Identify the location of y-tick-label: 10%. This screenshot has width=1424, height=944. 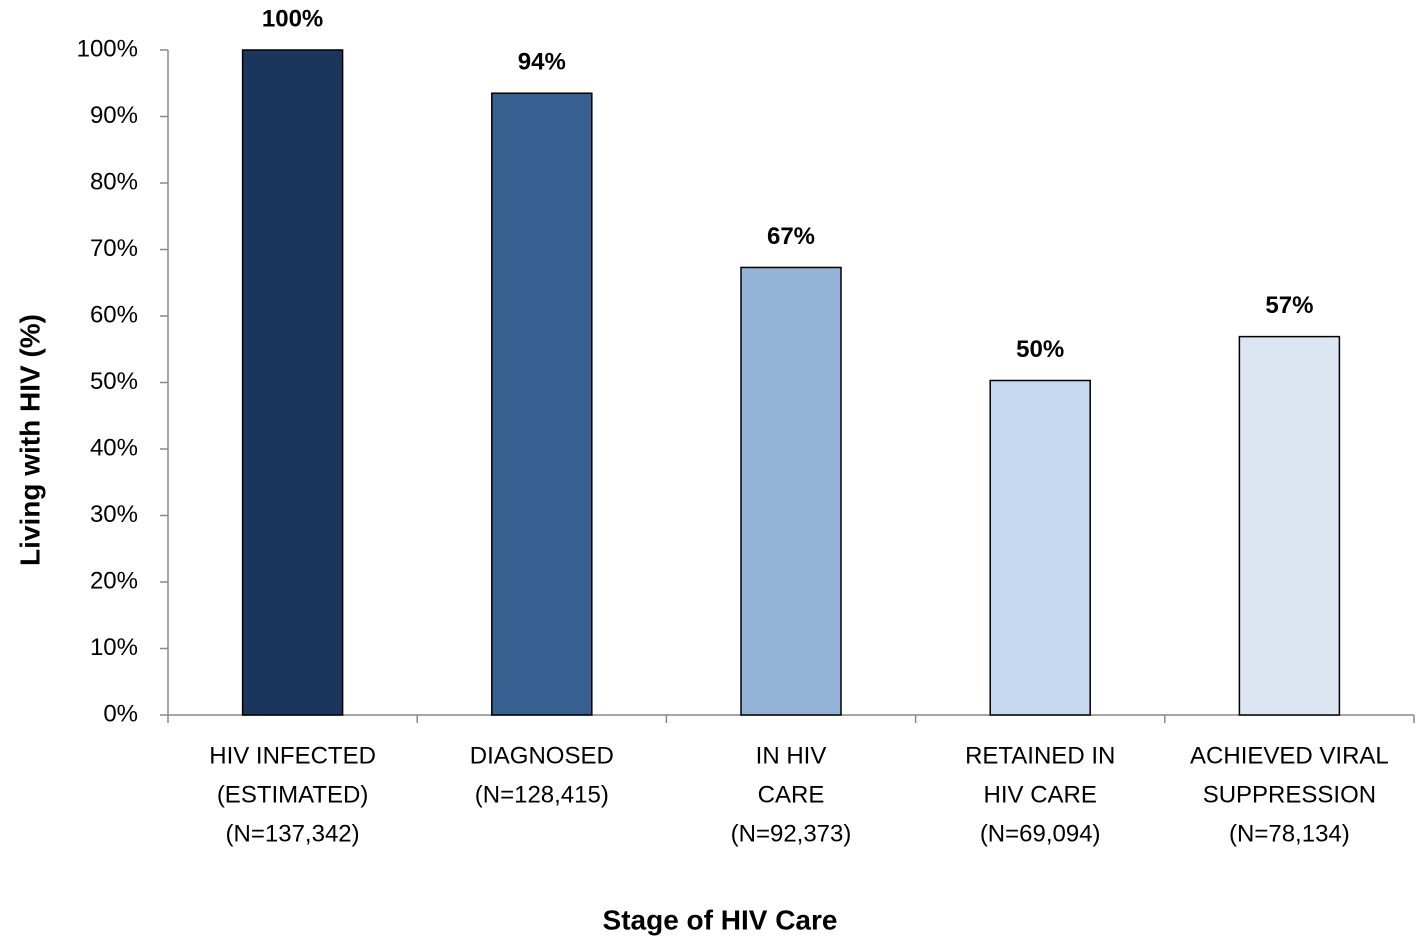
(114, 647).